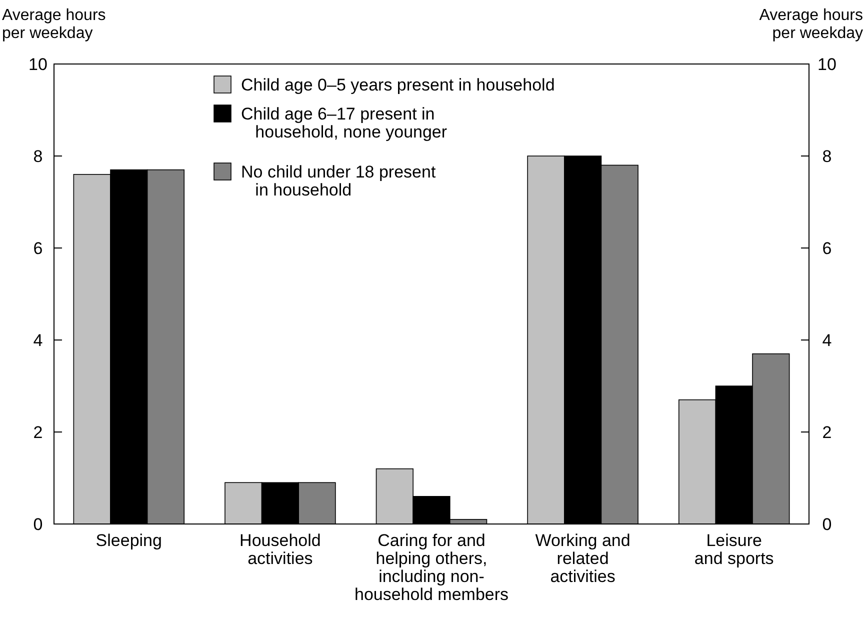 The height and width of the screenshot is (621, 865). I want to click on y2-tick-label: 0, so click(827, 524).